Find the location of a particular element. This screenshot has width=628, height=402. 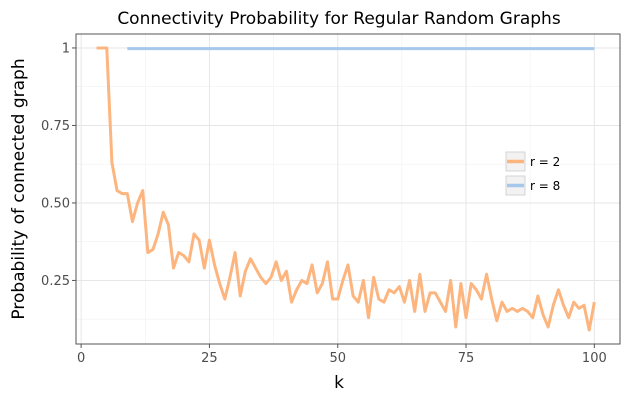

y-axis-label: Probability of connected graph is located at coordinates (19, 188).